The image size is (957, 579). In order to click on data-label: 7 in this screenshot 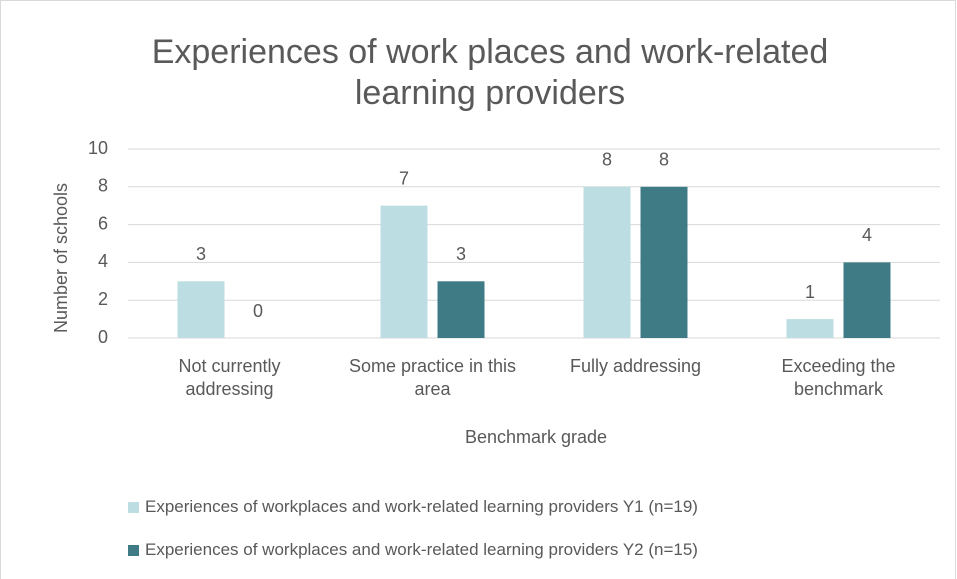, I will do `click(404, 178)`.